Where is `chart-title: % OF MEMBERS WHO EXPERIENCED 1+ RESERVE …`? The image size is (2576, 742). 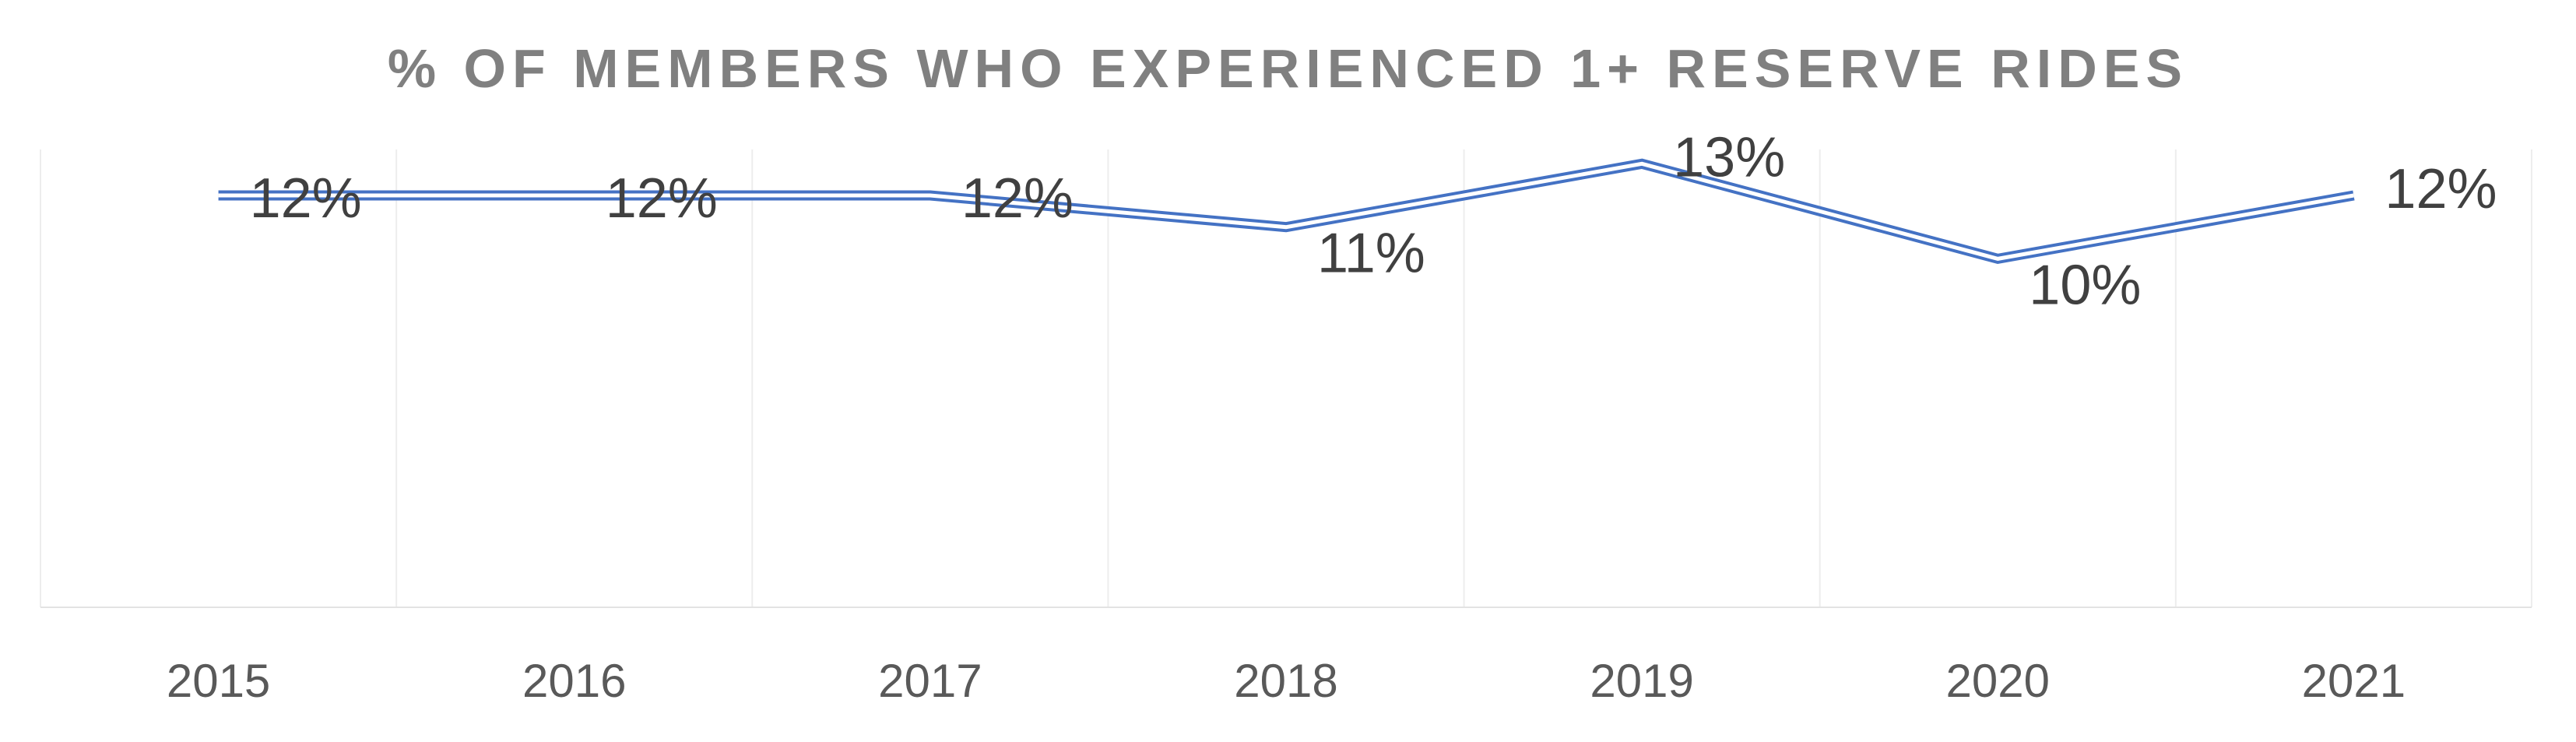
chart-title: % OF MEMBERS WHO EXPERIENCED 1+ RESERVE … is located at coordinates (1288, 68).